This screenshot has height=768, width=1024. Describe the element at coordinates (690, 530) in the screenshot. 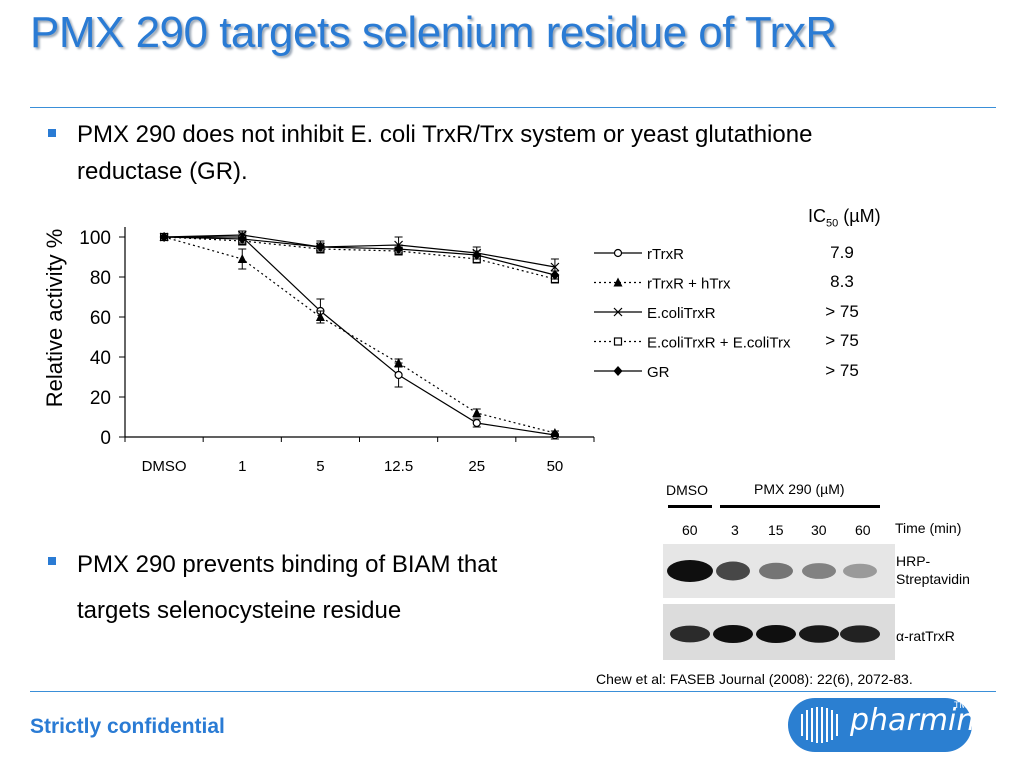

I see `blot-time-1: 60` at that location.